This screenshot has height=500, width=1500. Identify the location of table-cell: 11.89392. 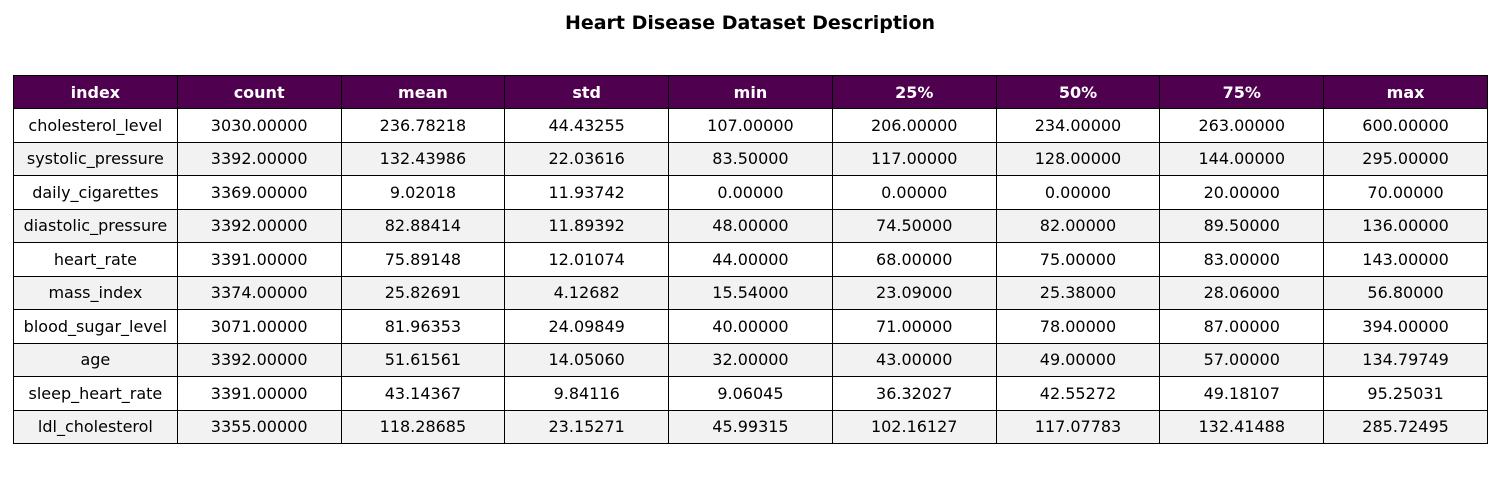
(587, 225).